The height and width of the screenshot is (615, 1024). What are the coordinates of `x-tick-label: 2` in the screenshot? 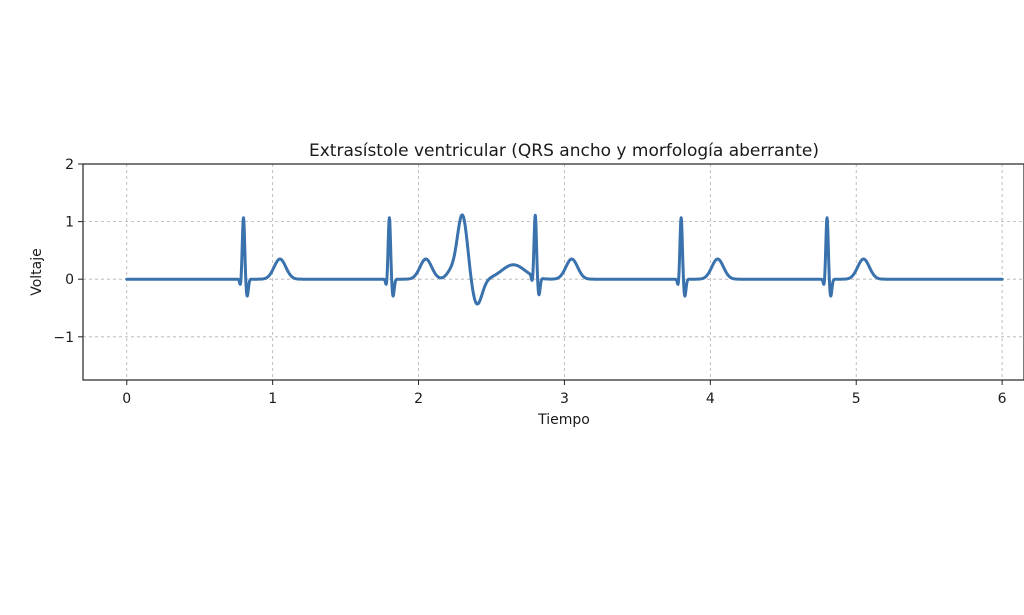 It's located at (418, 399).